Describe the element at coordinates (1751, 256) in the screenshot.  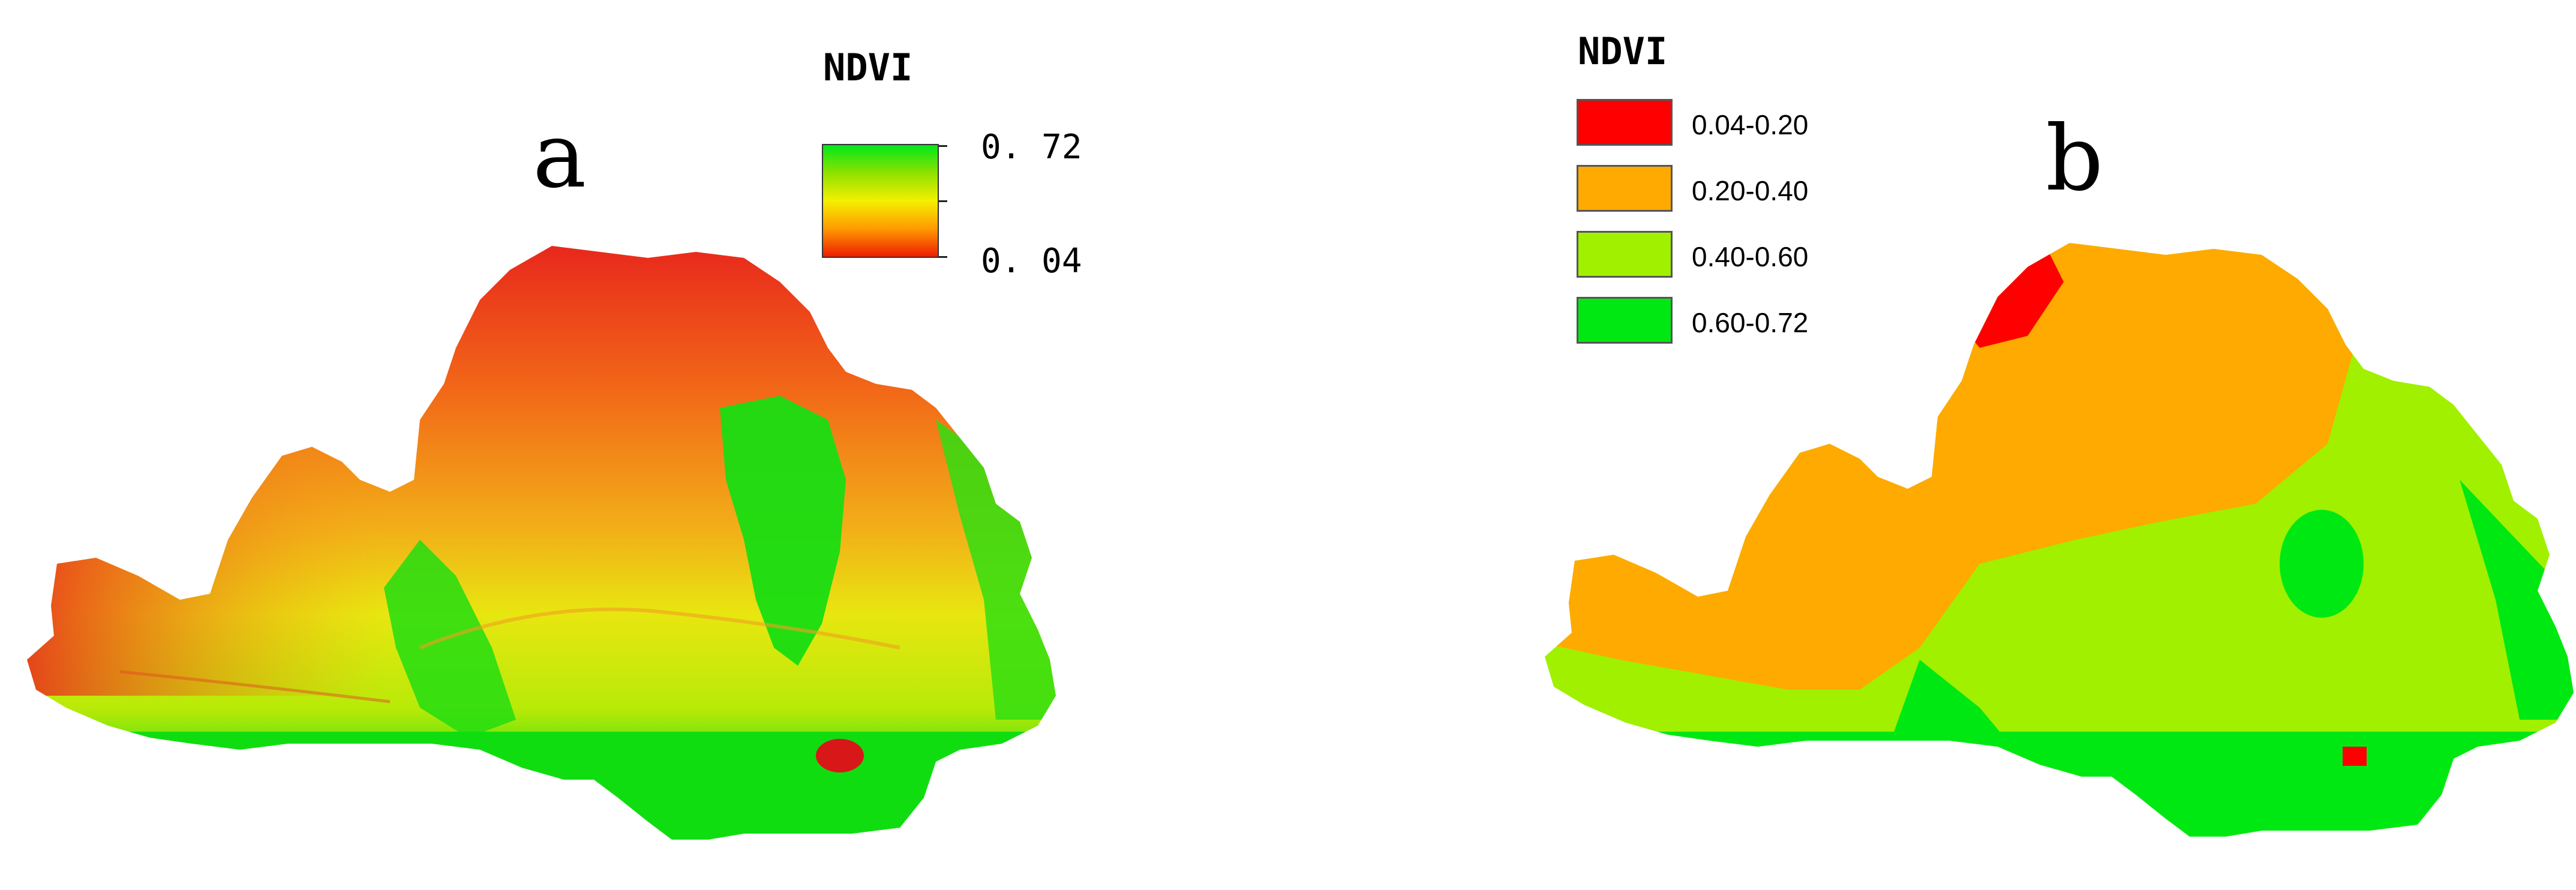
I see `class-label-3: 0.40-0.60` at that location.